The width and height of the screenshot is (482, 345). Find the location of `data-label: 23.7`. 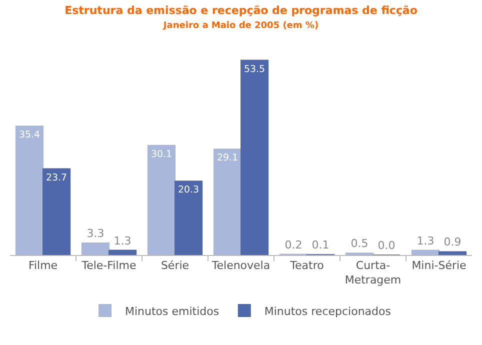

data-label: 23.7 is located at coordinates (57, 178).